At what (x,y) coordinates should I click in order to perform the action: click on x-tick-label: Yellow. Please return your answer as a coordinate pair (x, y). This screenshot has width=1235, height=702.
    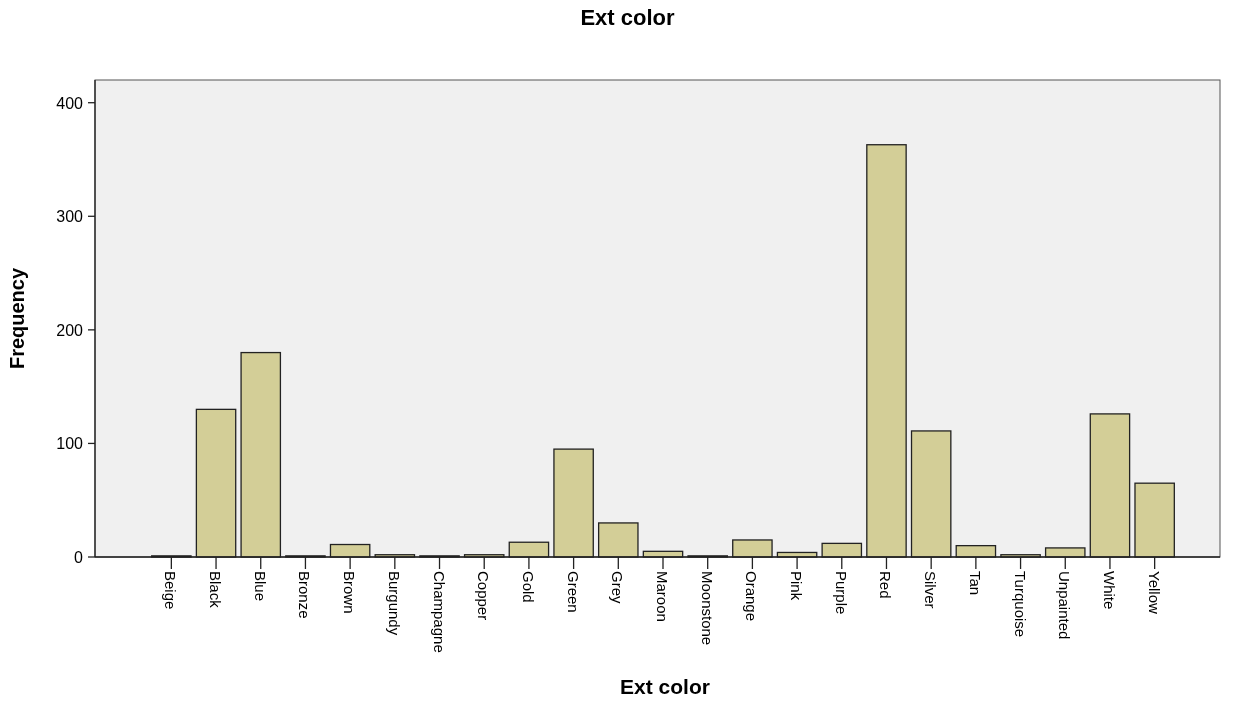
    Looking at the image, I should click on (1154, 592).